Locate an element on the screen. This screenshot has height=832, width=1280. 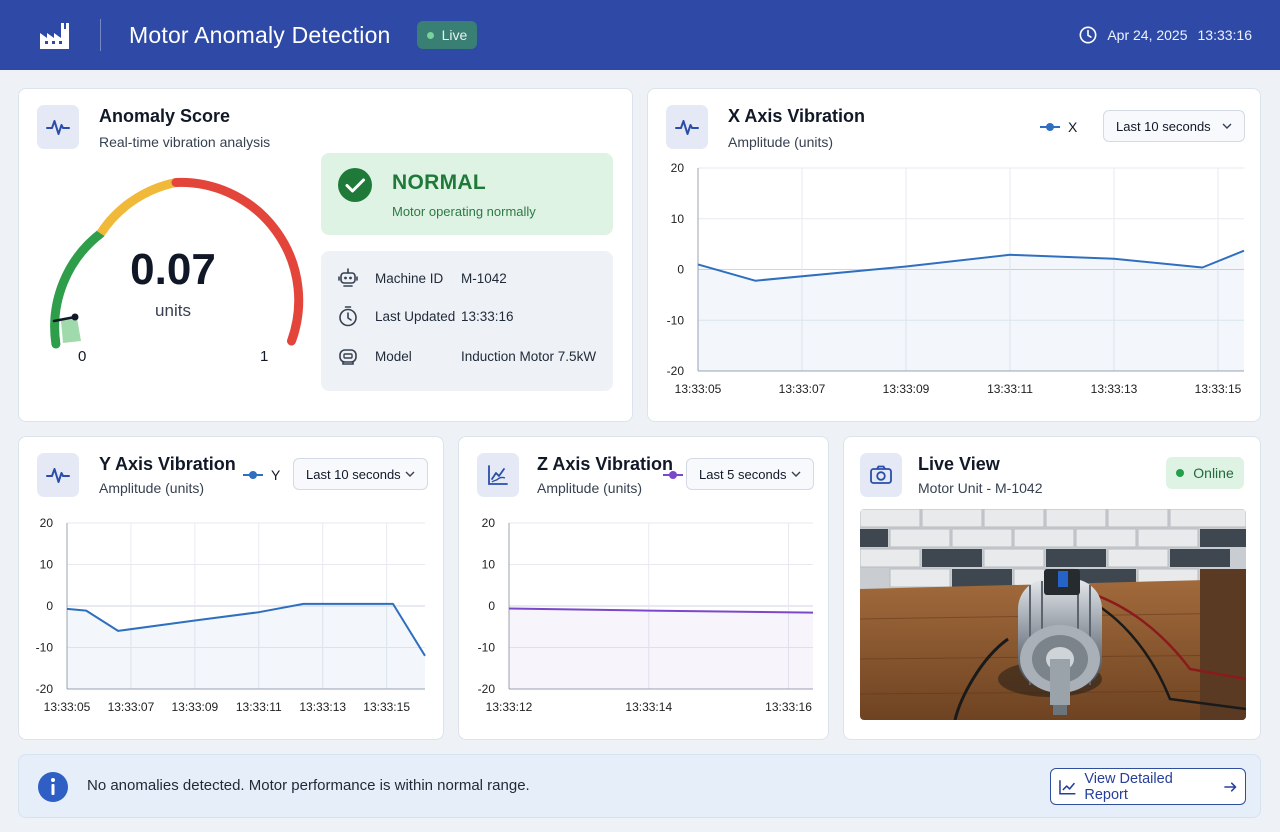
status-panel: NORMAL Motor operating normally is located at coordinates (467, 194).